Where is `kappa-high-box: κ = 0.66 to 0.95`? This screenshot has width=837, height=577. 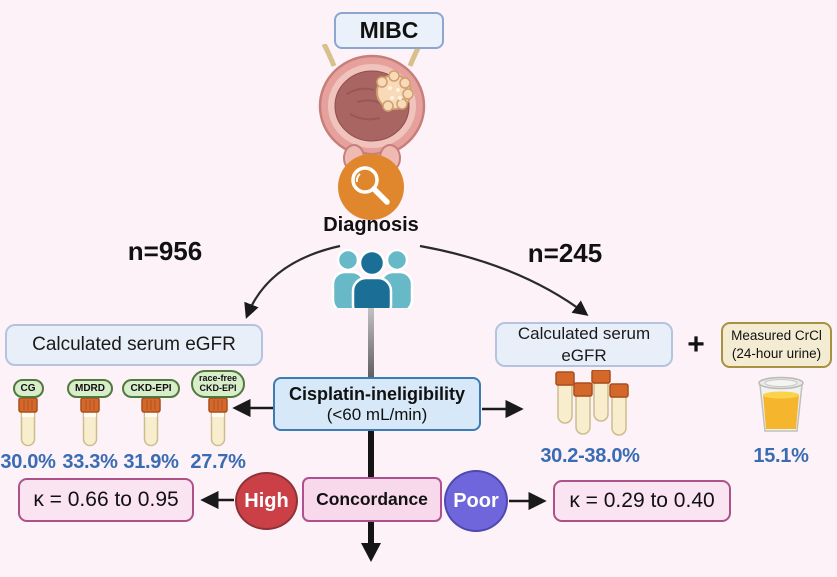 kappa-high-box: κ = 0.66 to 0.95 is located at coordinates (106, 500).